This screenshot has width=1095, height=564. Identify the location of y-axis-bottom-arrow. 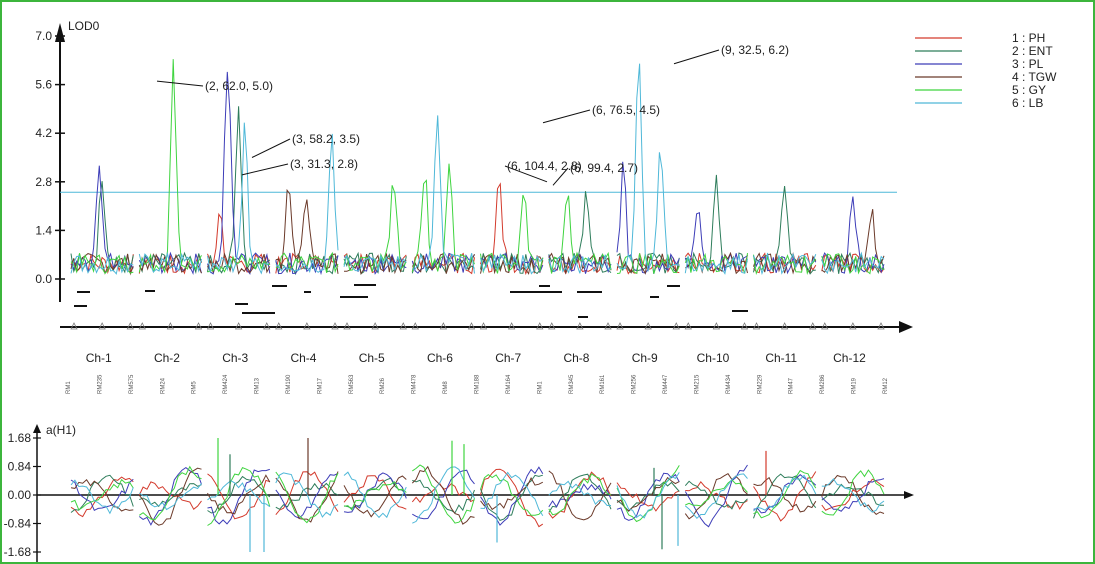
(37, 428).